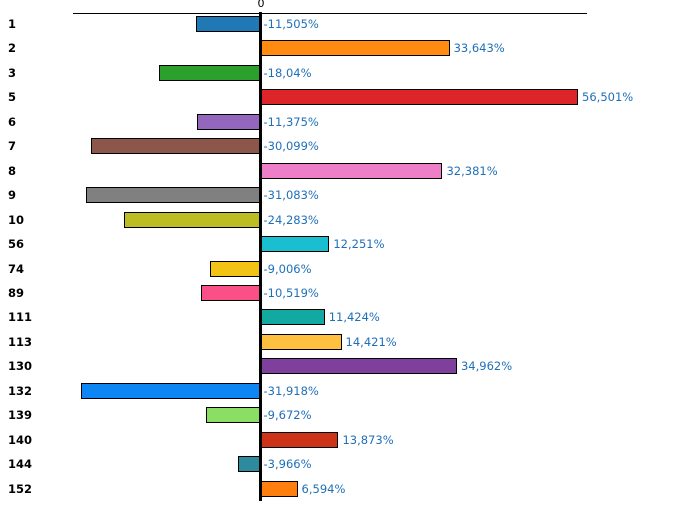 This screenshot has width=700, height=525. What do you see at coordinates (291, 292) in the screenshot?
I see `value-label: -10,519%` at bounding box center [291, 292].